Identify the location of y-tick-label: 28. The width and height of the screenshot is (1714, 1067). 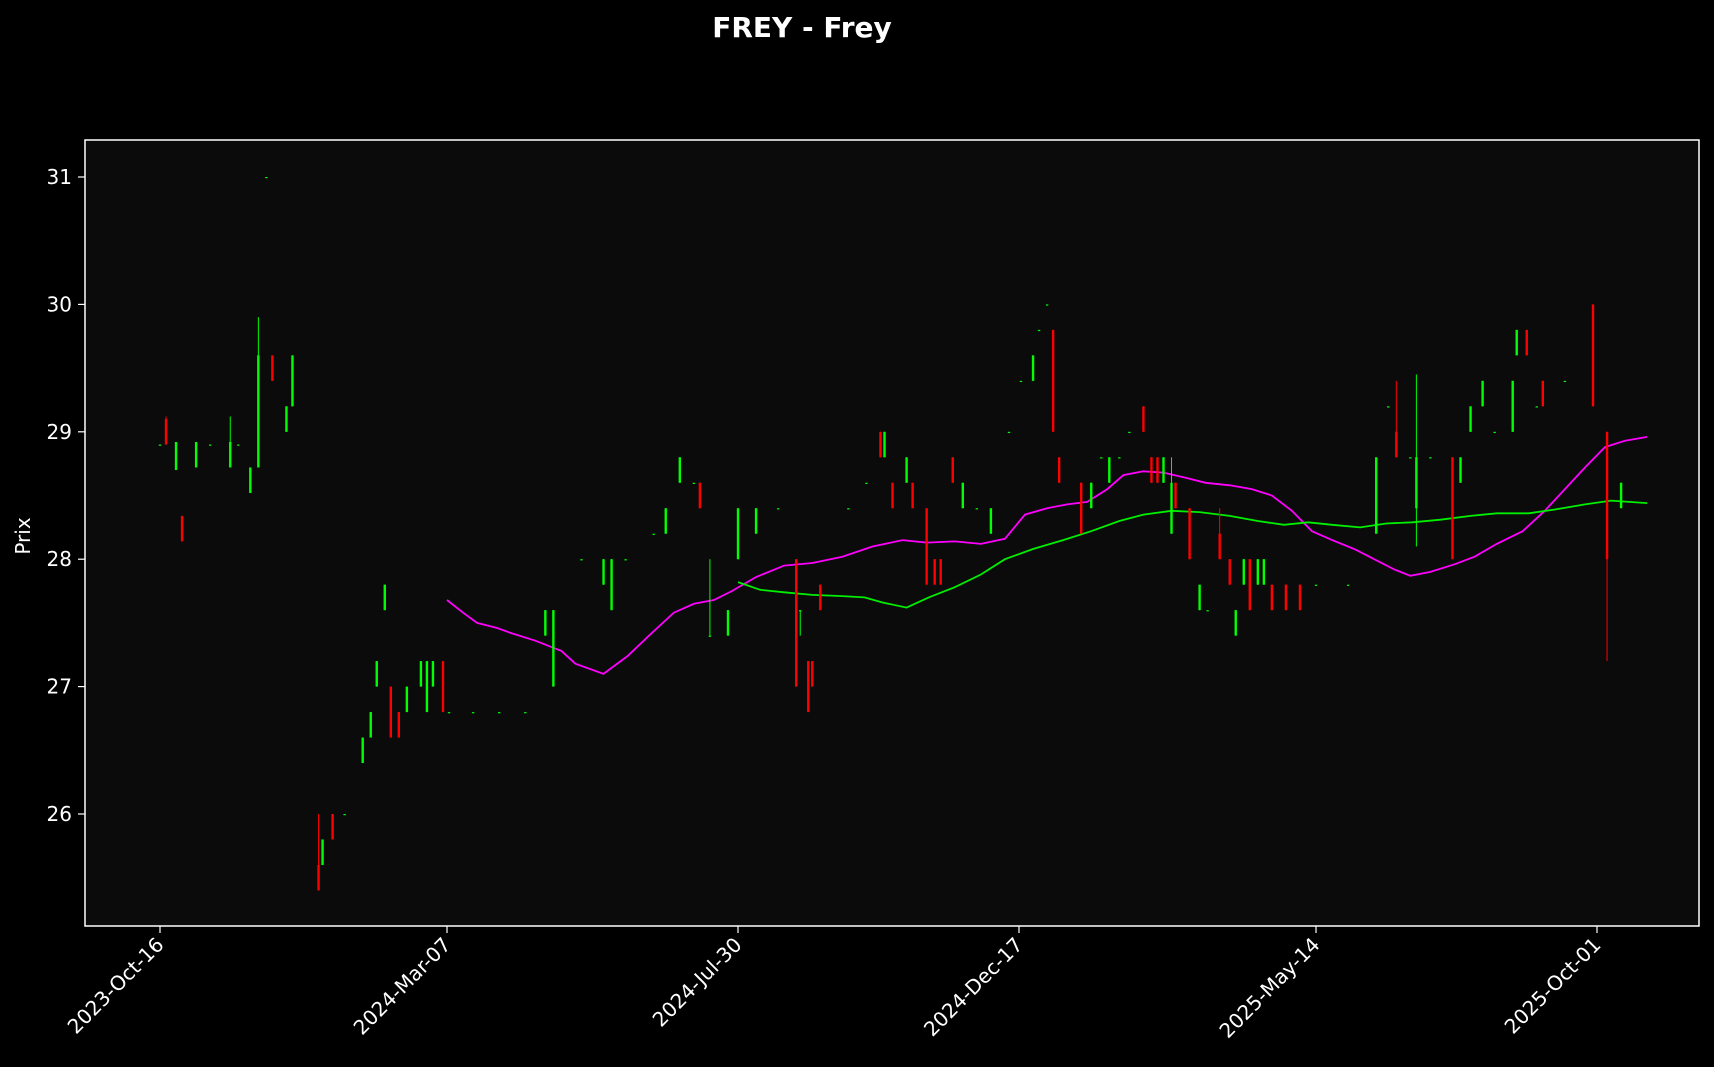
(59, 559).